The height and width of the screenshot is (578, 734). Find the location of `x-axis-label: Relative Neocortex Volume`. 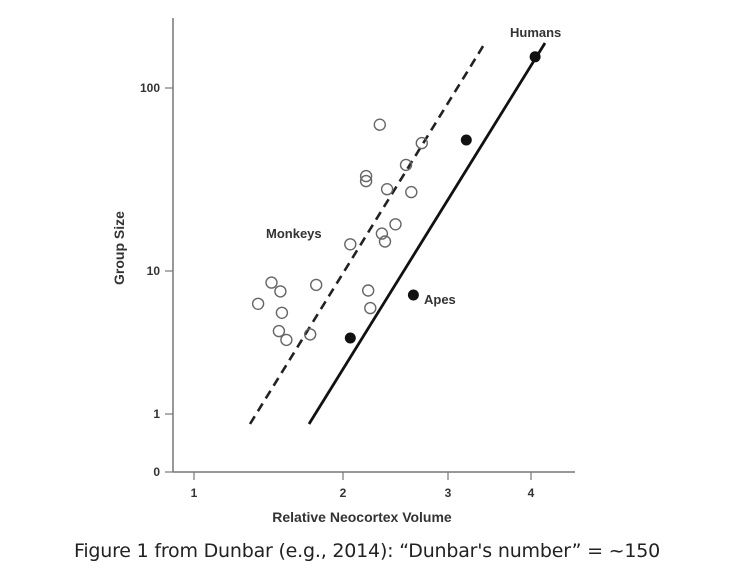

x-axis-label: Relative Neocortex Volume is located at coordinates (362, 517).